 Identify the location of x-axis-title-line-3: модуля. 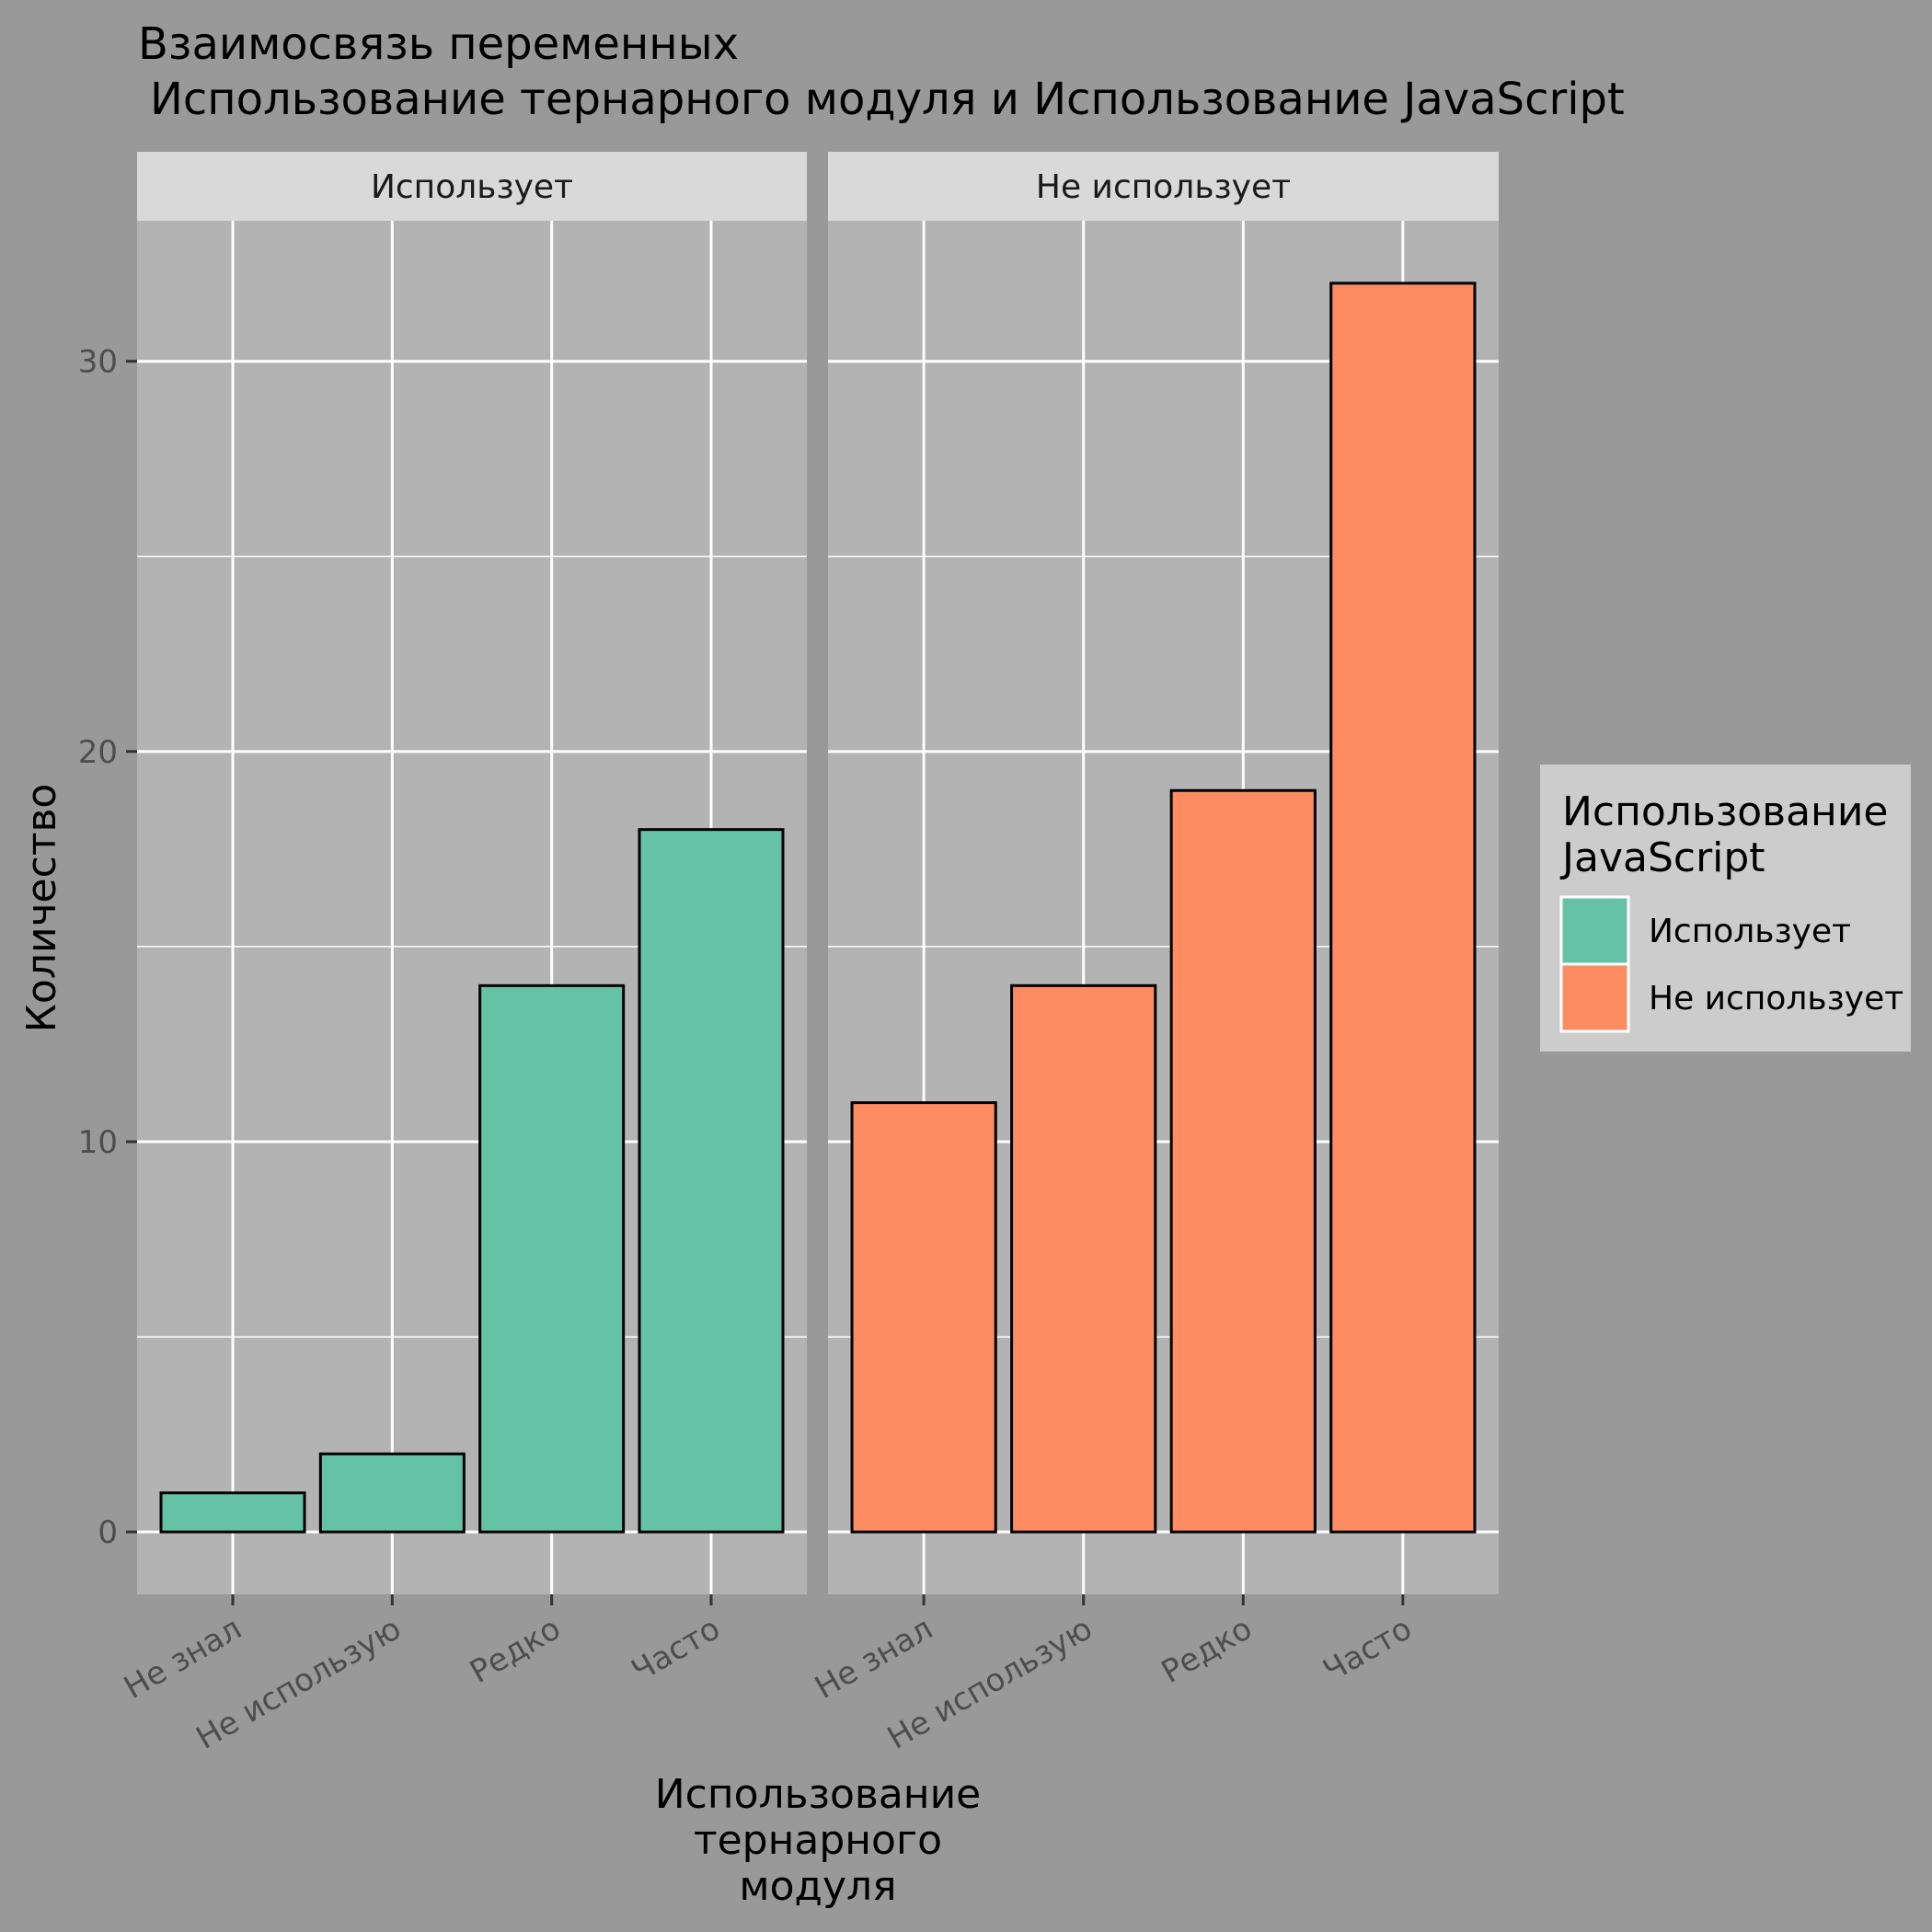
(817, 1886).